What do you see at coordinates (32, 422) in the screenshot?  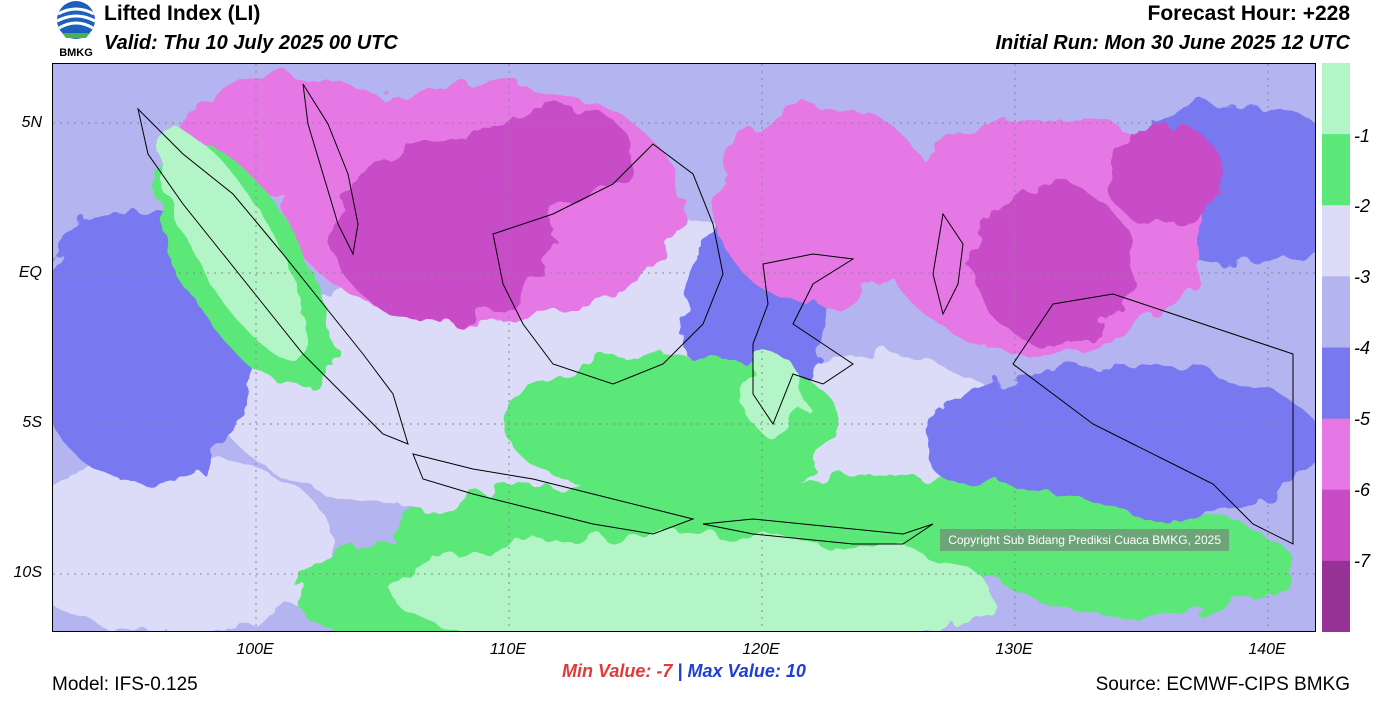 I see `lat-label-5s: 5S` at bounding box center [32, 422].